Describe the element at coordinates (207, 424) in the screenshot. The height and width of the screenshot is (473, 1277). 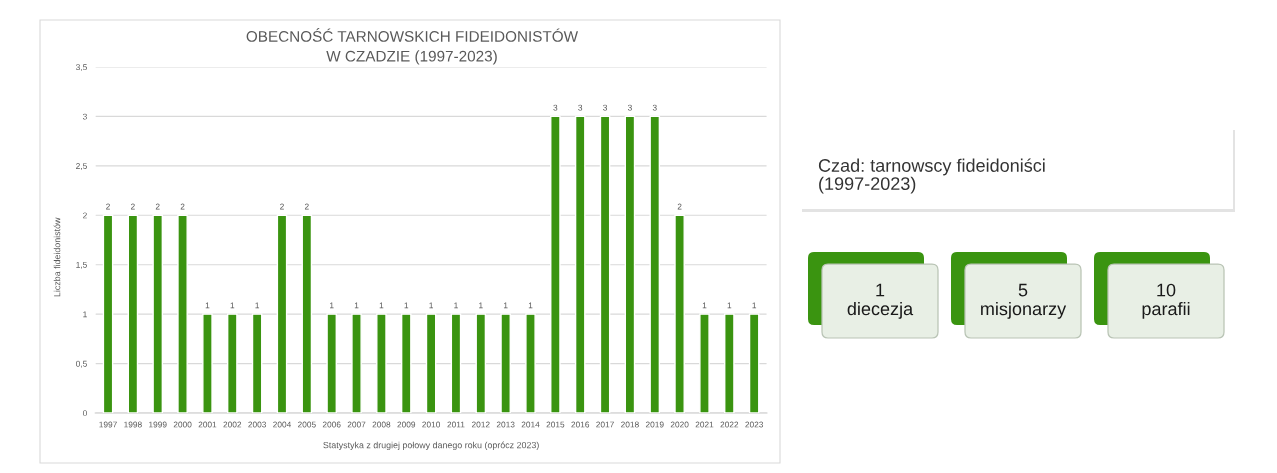
I see `x-tick-label: 2001` at that location.